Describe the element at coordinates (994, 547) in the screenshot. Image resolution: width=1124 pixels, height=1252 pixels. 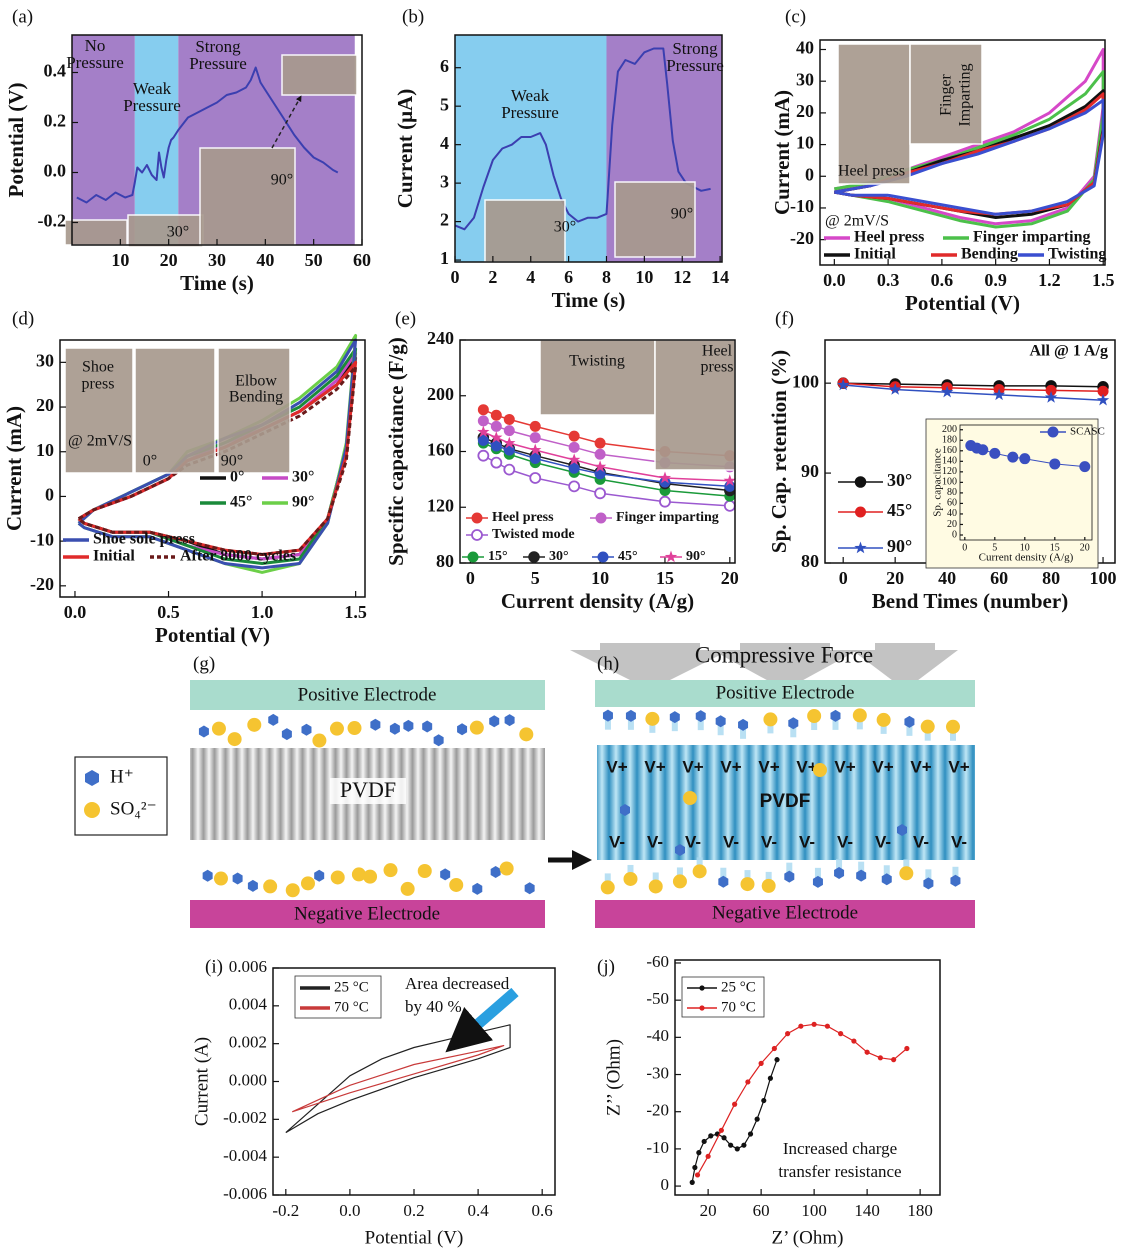
I see `x-tick-label: 5` at that location.